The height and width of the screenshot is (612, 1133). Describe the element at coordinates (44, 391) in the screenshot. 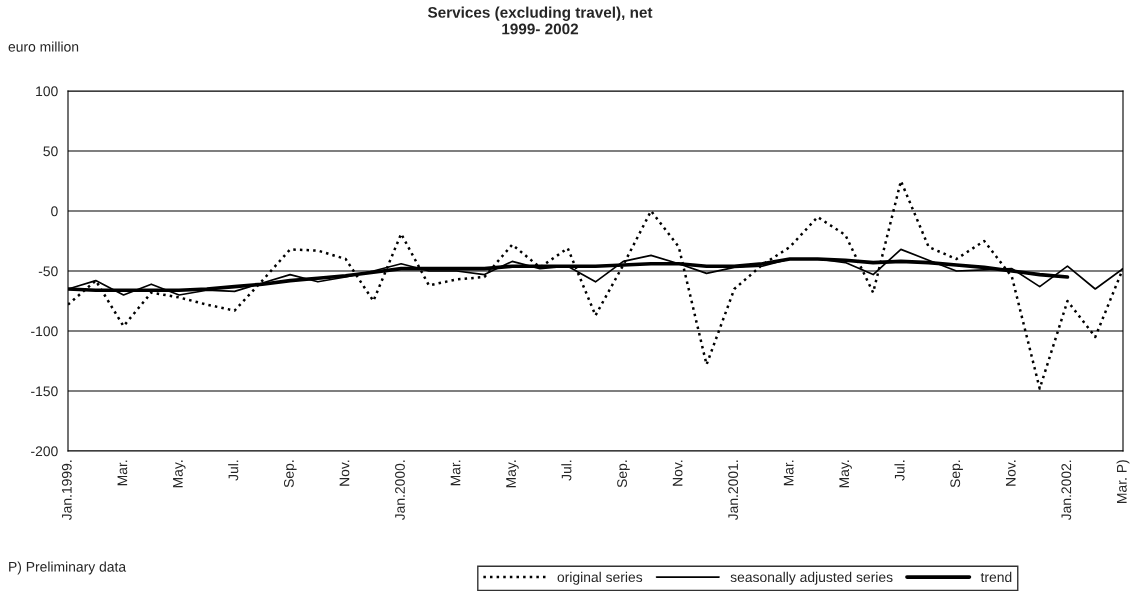

I see `y-tick-label: -150` at that location.